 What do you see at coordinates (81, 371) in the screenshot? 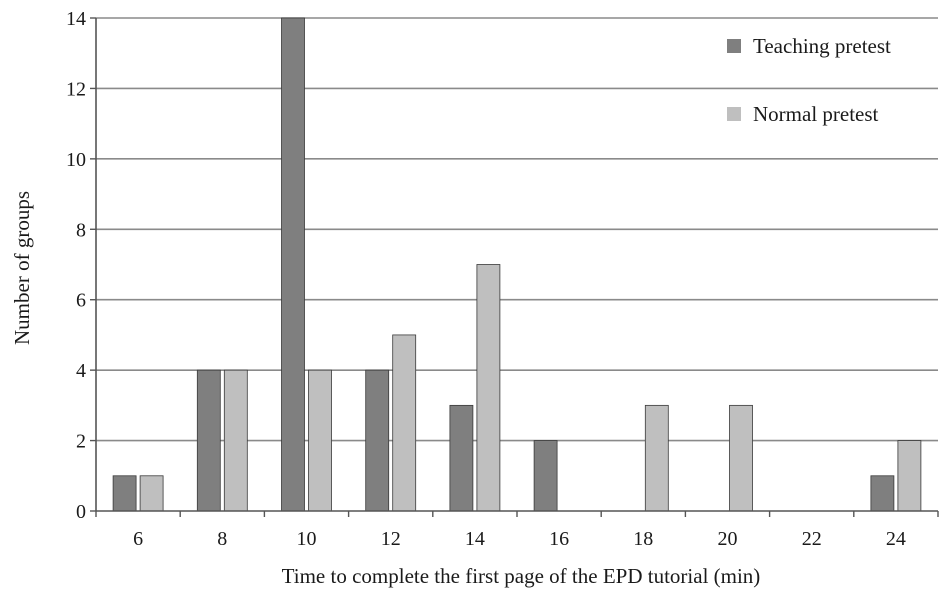
I see `y-tick-label: 4` at bounding box center [81, 371].